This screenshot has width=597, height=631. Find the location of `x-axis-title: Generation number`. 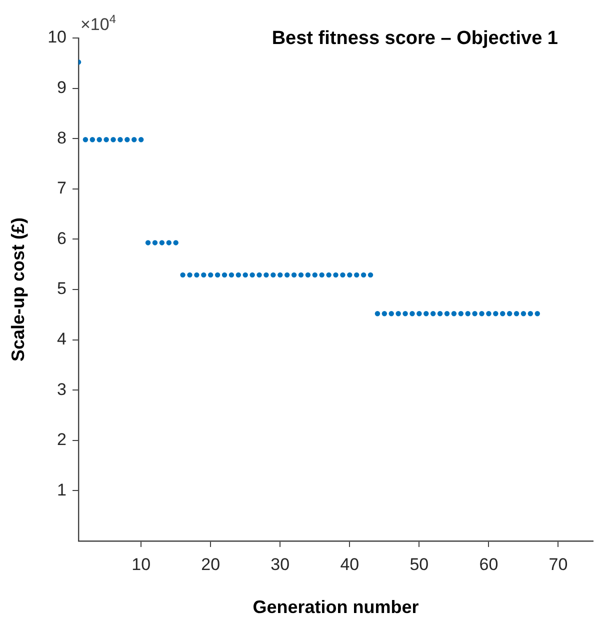

x-axis-title: Generation number is located at coordinates (335, 607).